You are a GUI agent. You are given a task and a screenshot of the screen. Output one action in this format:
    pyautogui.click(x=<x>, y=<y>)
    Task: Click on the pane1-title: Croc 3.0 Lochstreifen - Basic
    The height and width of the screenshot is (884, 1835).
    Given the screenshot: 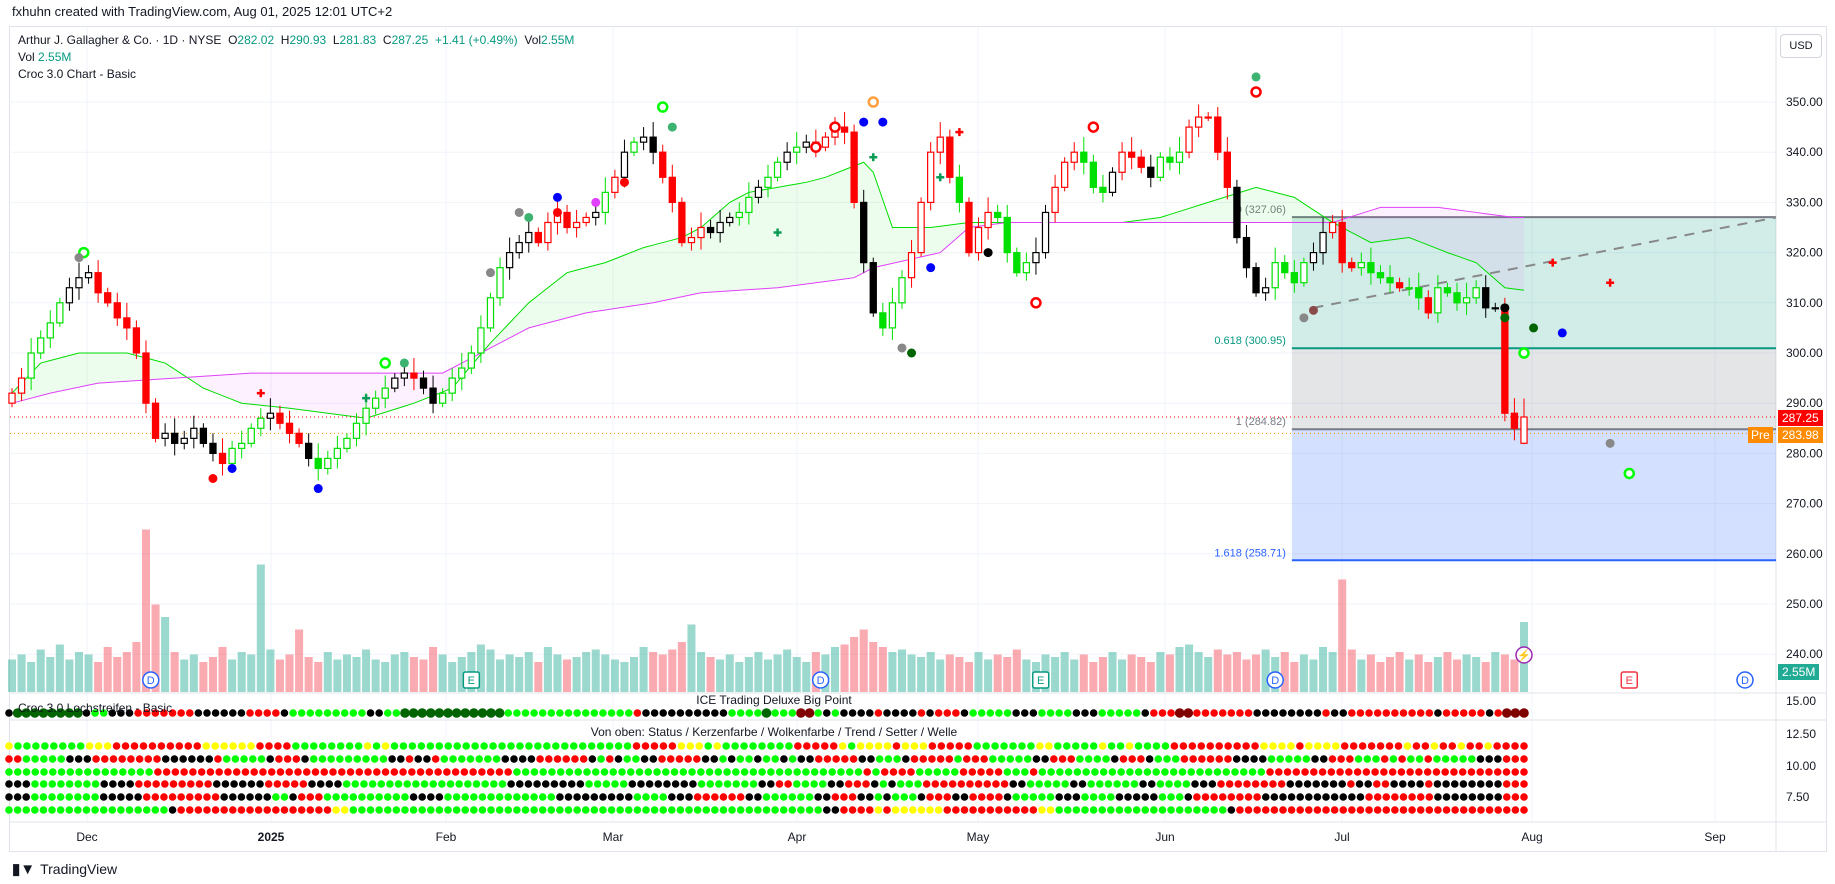 What is the action you would take?
    pyautogui.click(x=95, y=708)
    